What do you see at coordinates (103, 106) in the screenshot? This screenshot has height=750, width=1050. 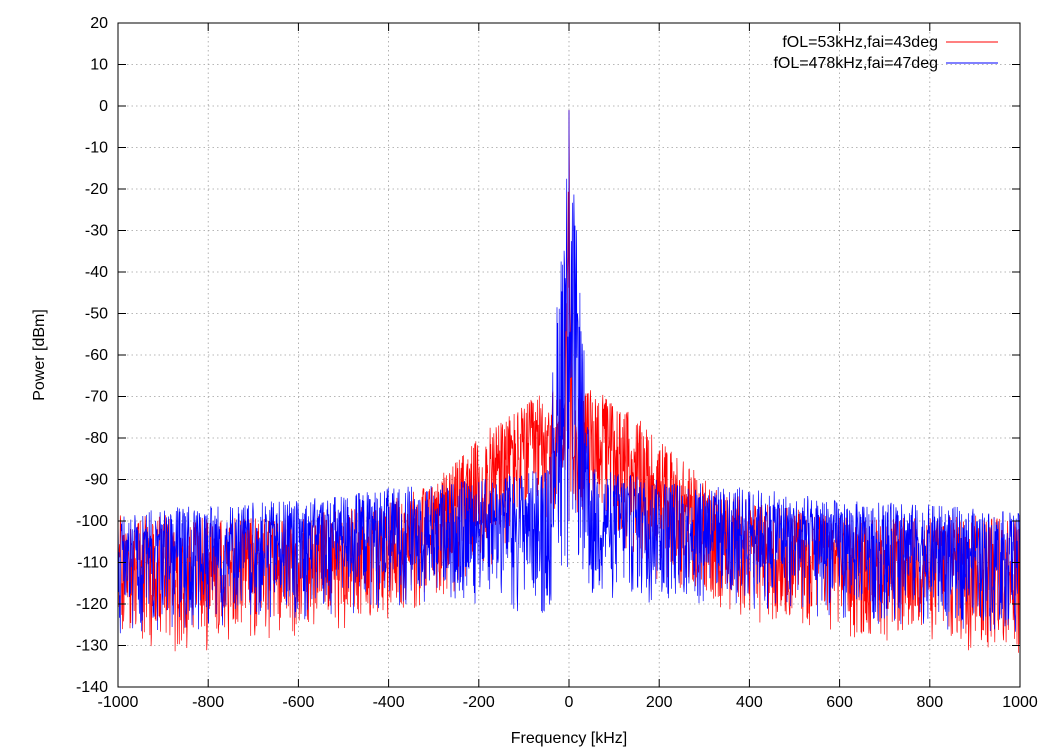 I see `y-tick-label: 0` at bounding box center [103, 106].